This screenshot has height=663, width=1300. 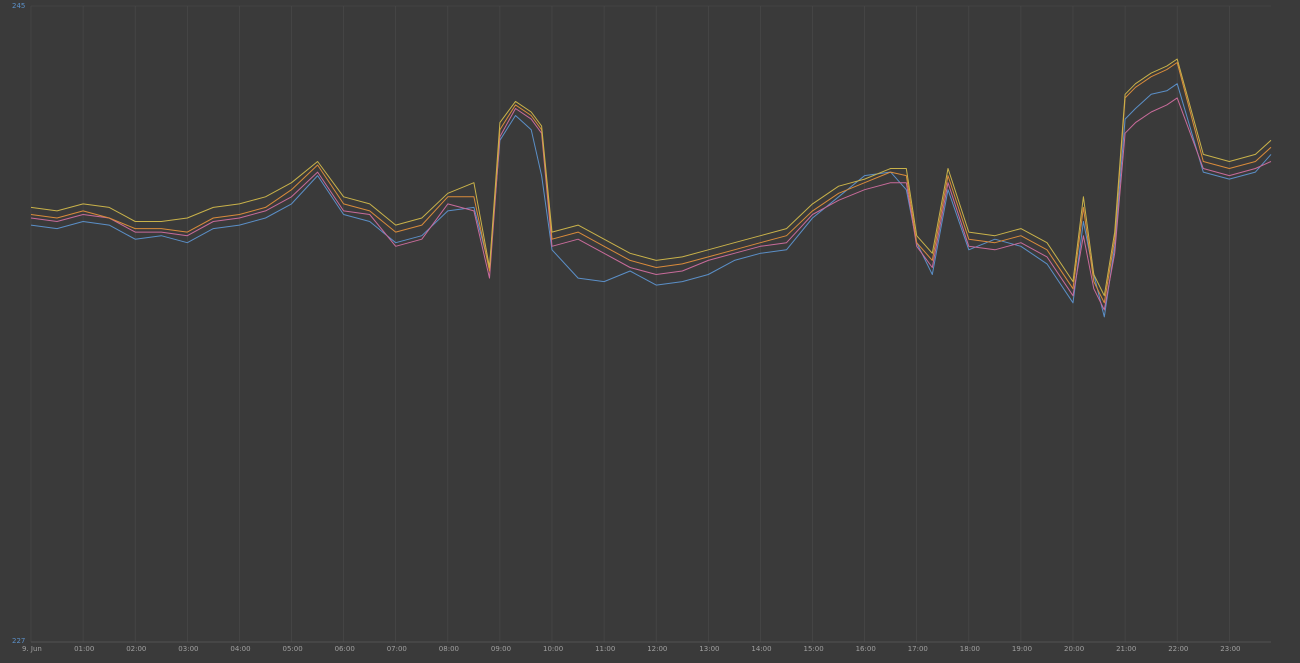 I want to click on x-tick-label: 12:00, so click(x=657, y=649).